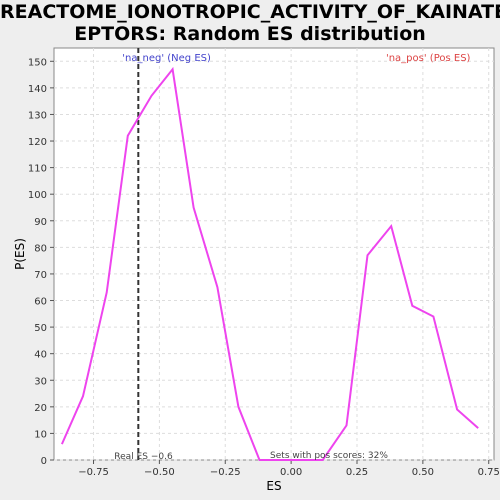  Describe the element at coordinates (143, 457) in the screenshot. I see `real-es-label: Real ES −0.6` at that location.